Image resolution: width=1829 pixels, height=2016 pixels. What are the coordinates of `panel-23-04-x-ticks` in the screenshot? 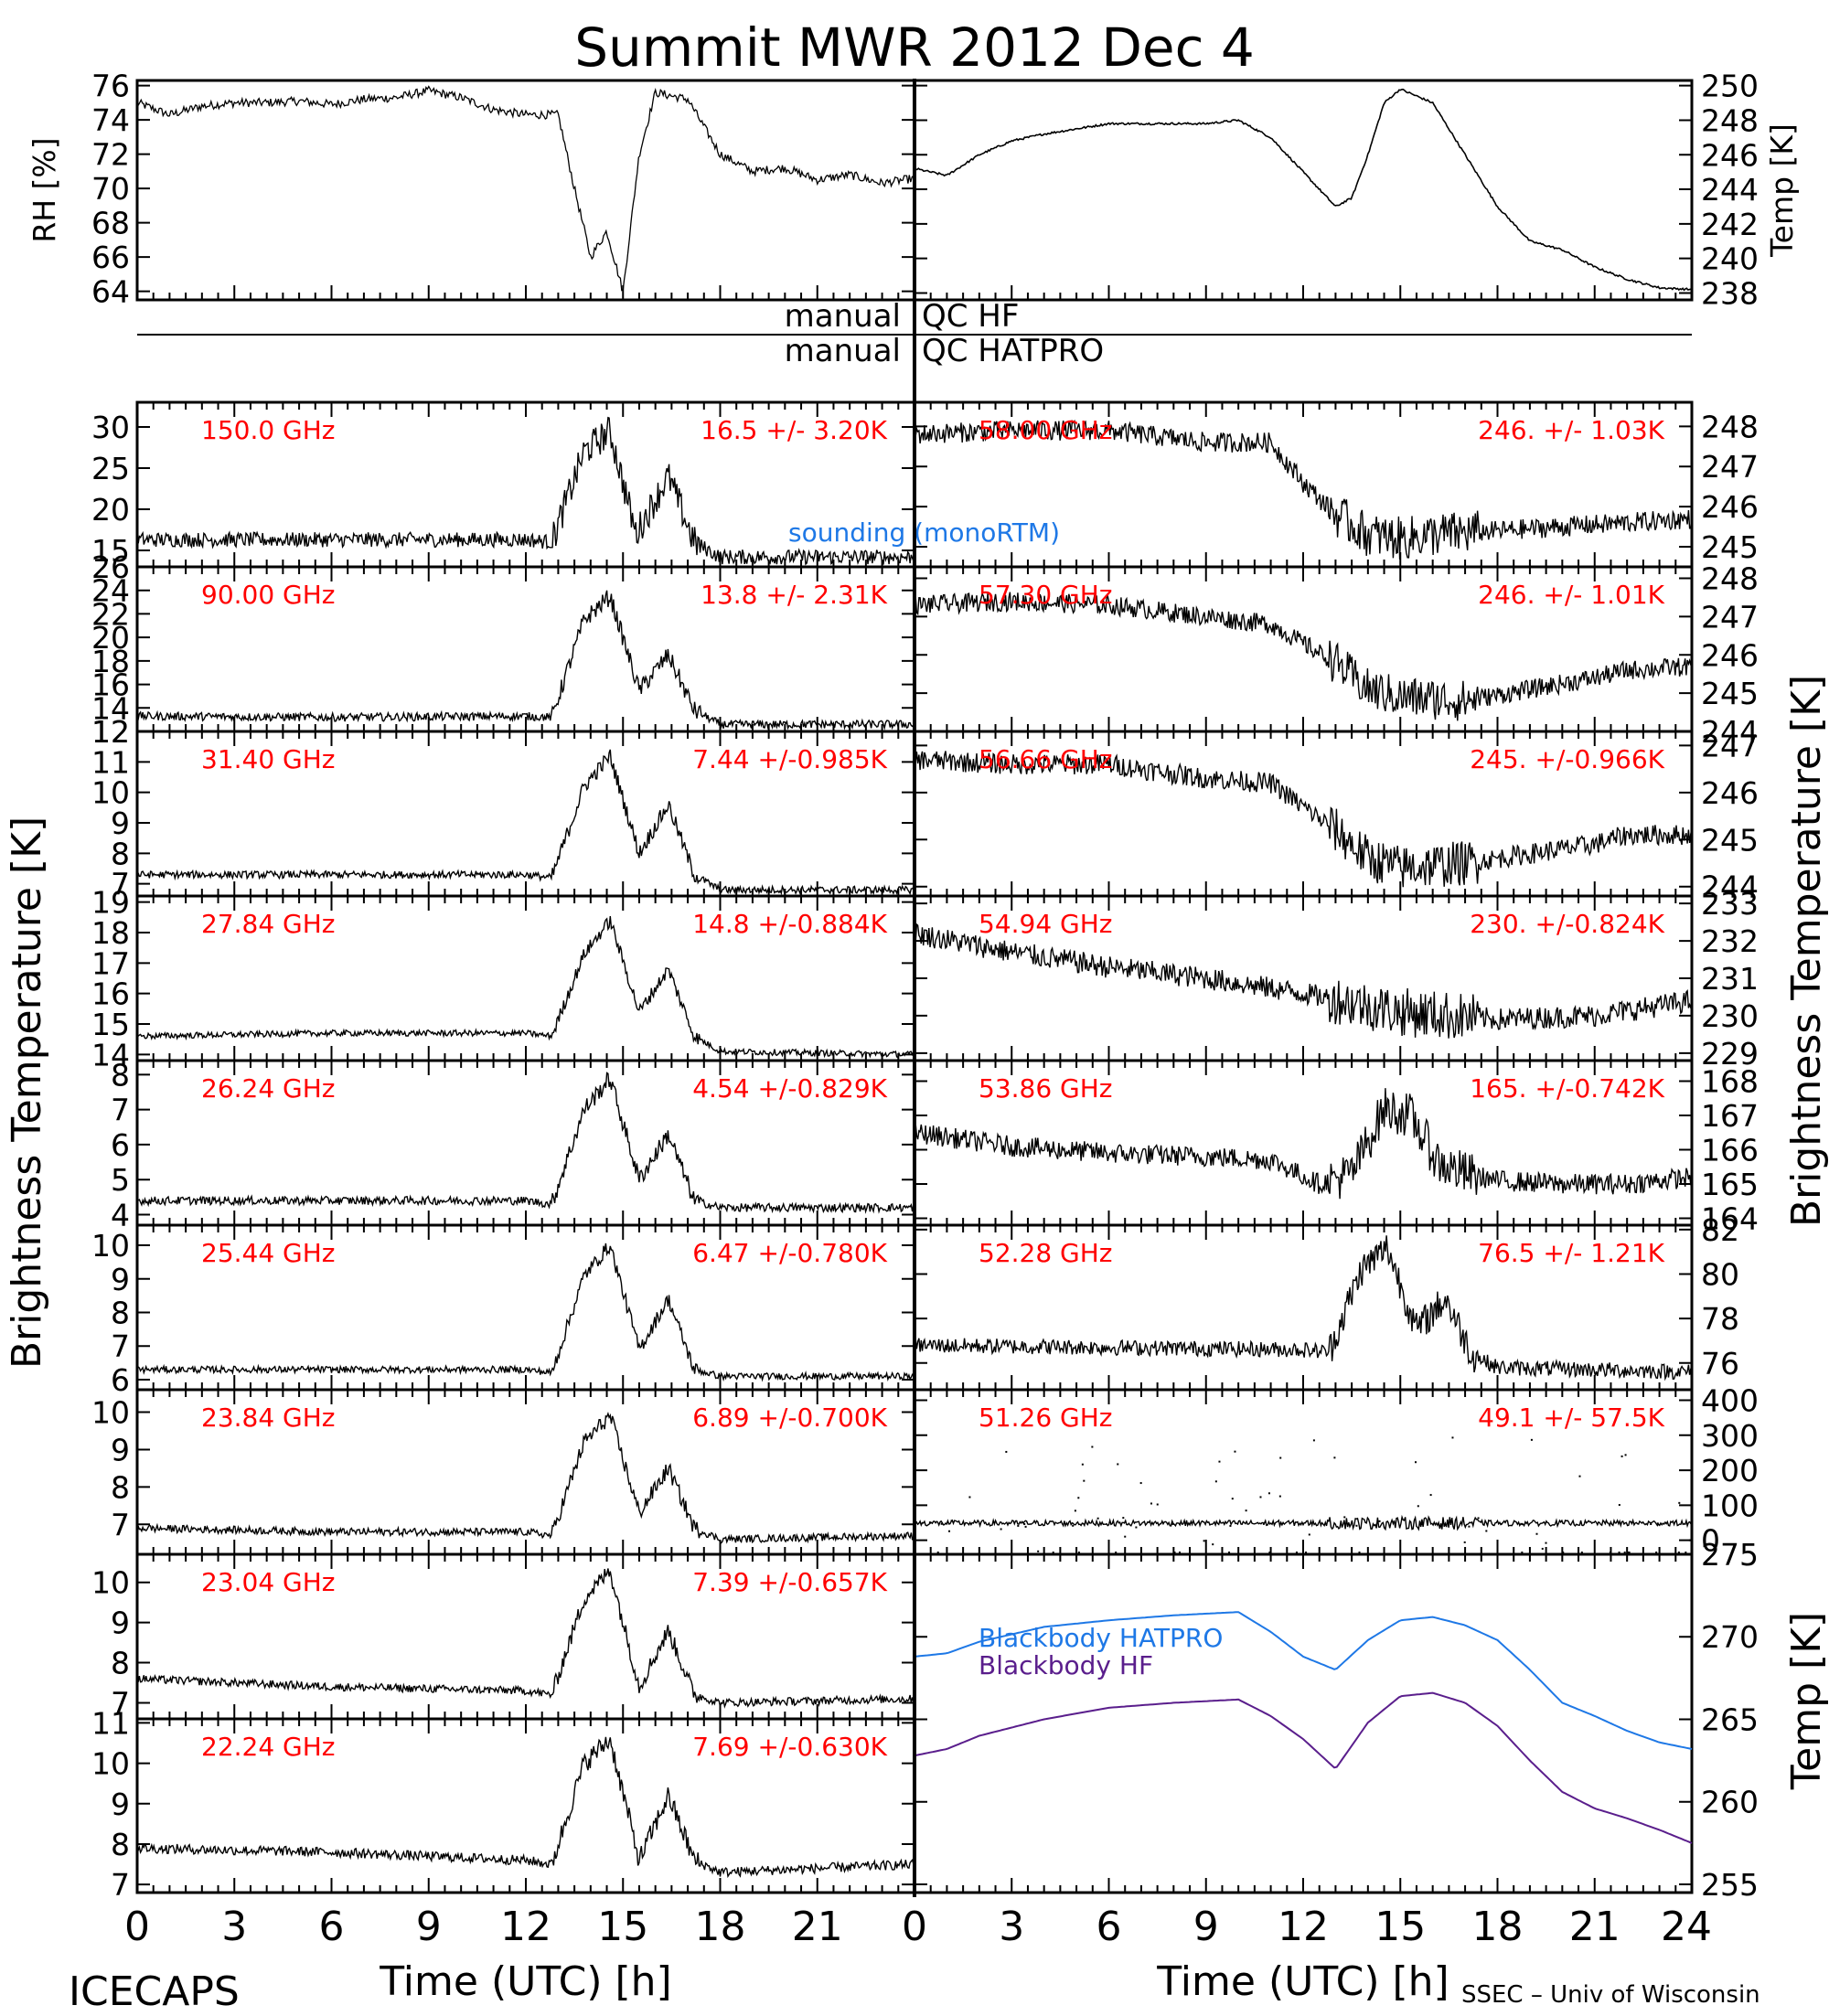 It's located at (525, 1636).